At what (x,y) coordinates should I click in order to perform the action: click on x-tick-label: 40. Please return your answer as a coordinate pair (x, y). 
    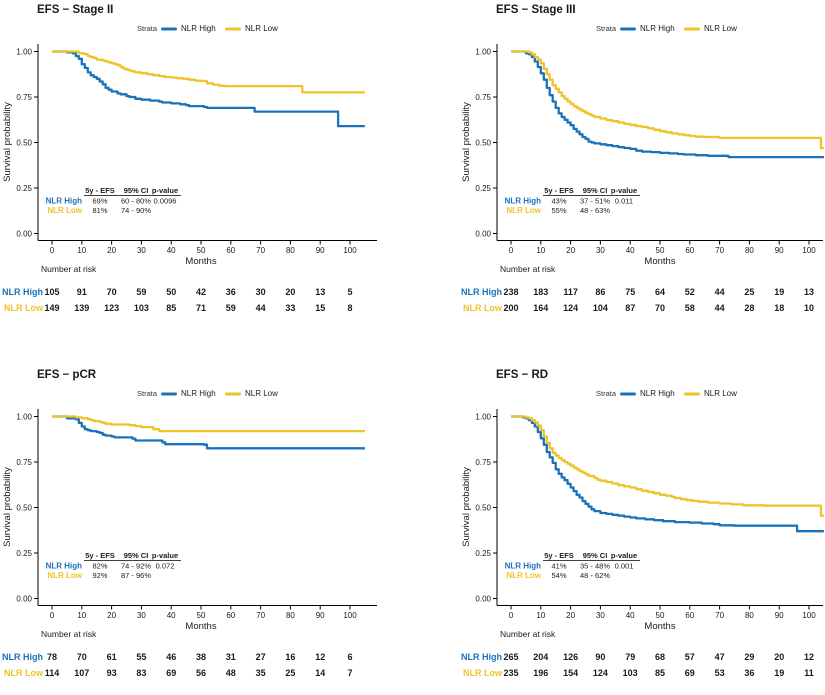
    Looking at the image, I should click on (171, 615).